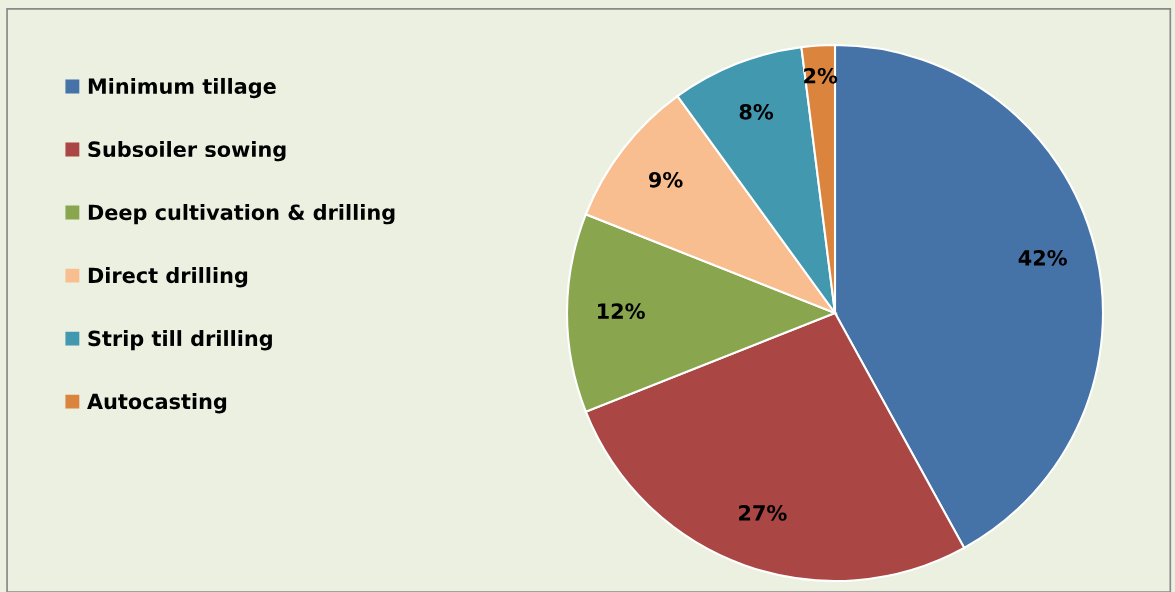 Image resolution: width=1175 pixels, height=592 pixels. What do you see at coordinates (157, 403) in the screenshot?
I see `legend-label: Autocasting` at bounding box center [157, 403].